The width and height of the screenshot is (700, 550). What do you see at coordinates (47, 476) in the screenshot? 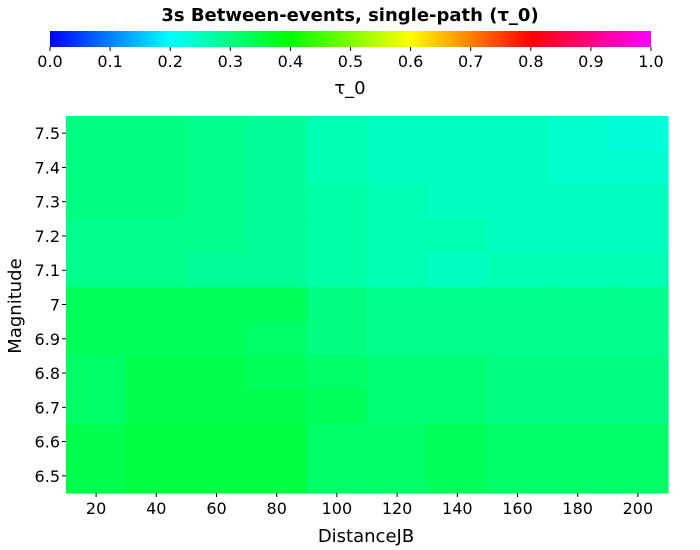
I see `y-tick-label: 6.5` at bounding box center [47, 476].